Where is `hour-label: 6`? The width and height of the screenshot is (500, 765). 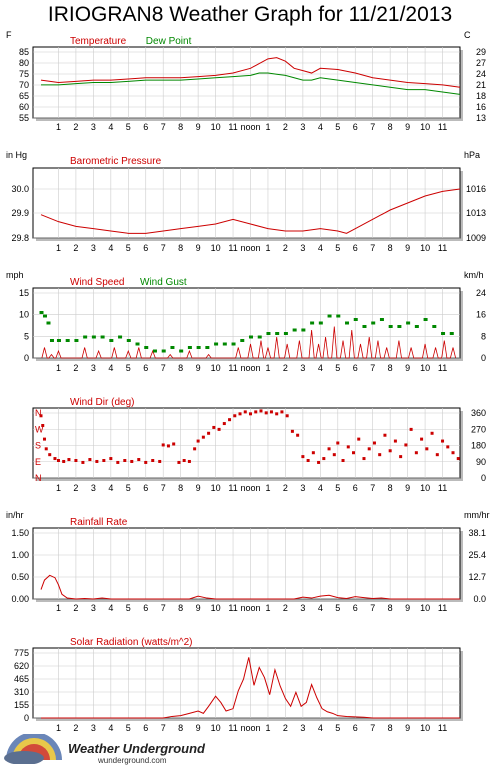
hour-label: 6 is located at coordinates (355, 488).